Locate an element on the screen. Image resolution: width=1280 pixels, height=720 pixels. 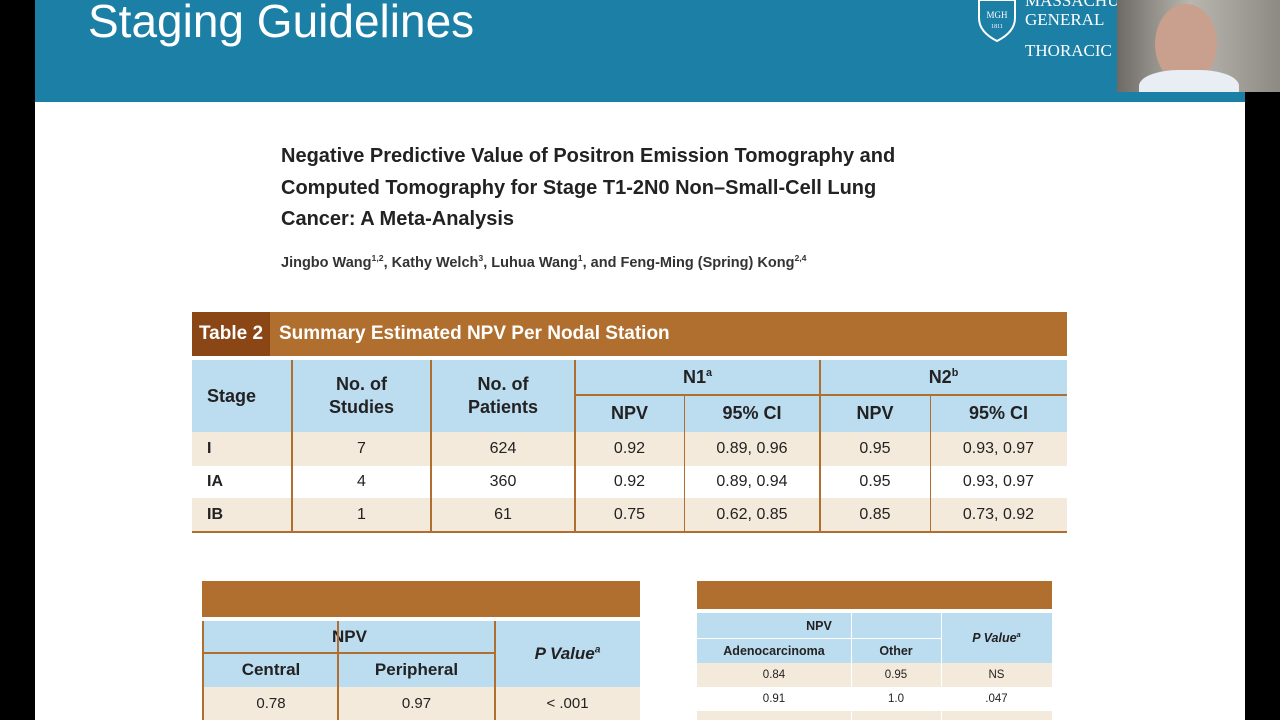
table-cell: 61 is located at coordinates (503, 514).